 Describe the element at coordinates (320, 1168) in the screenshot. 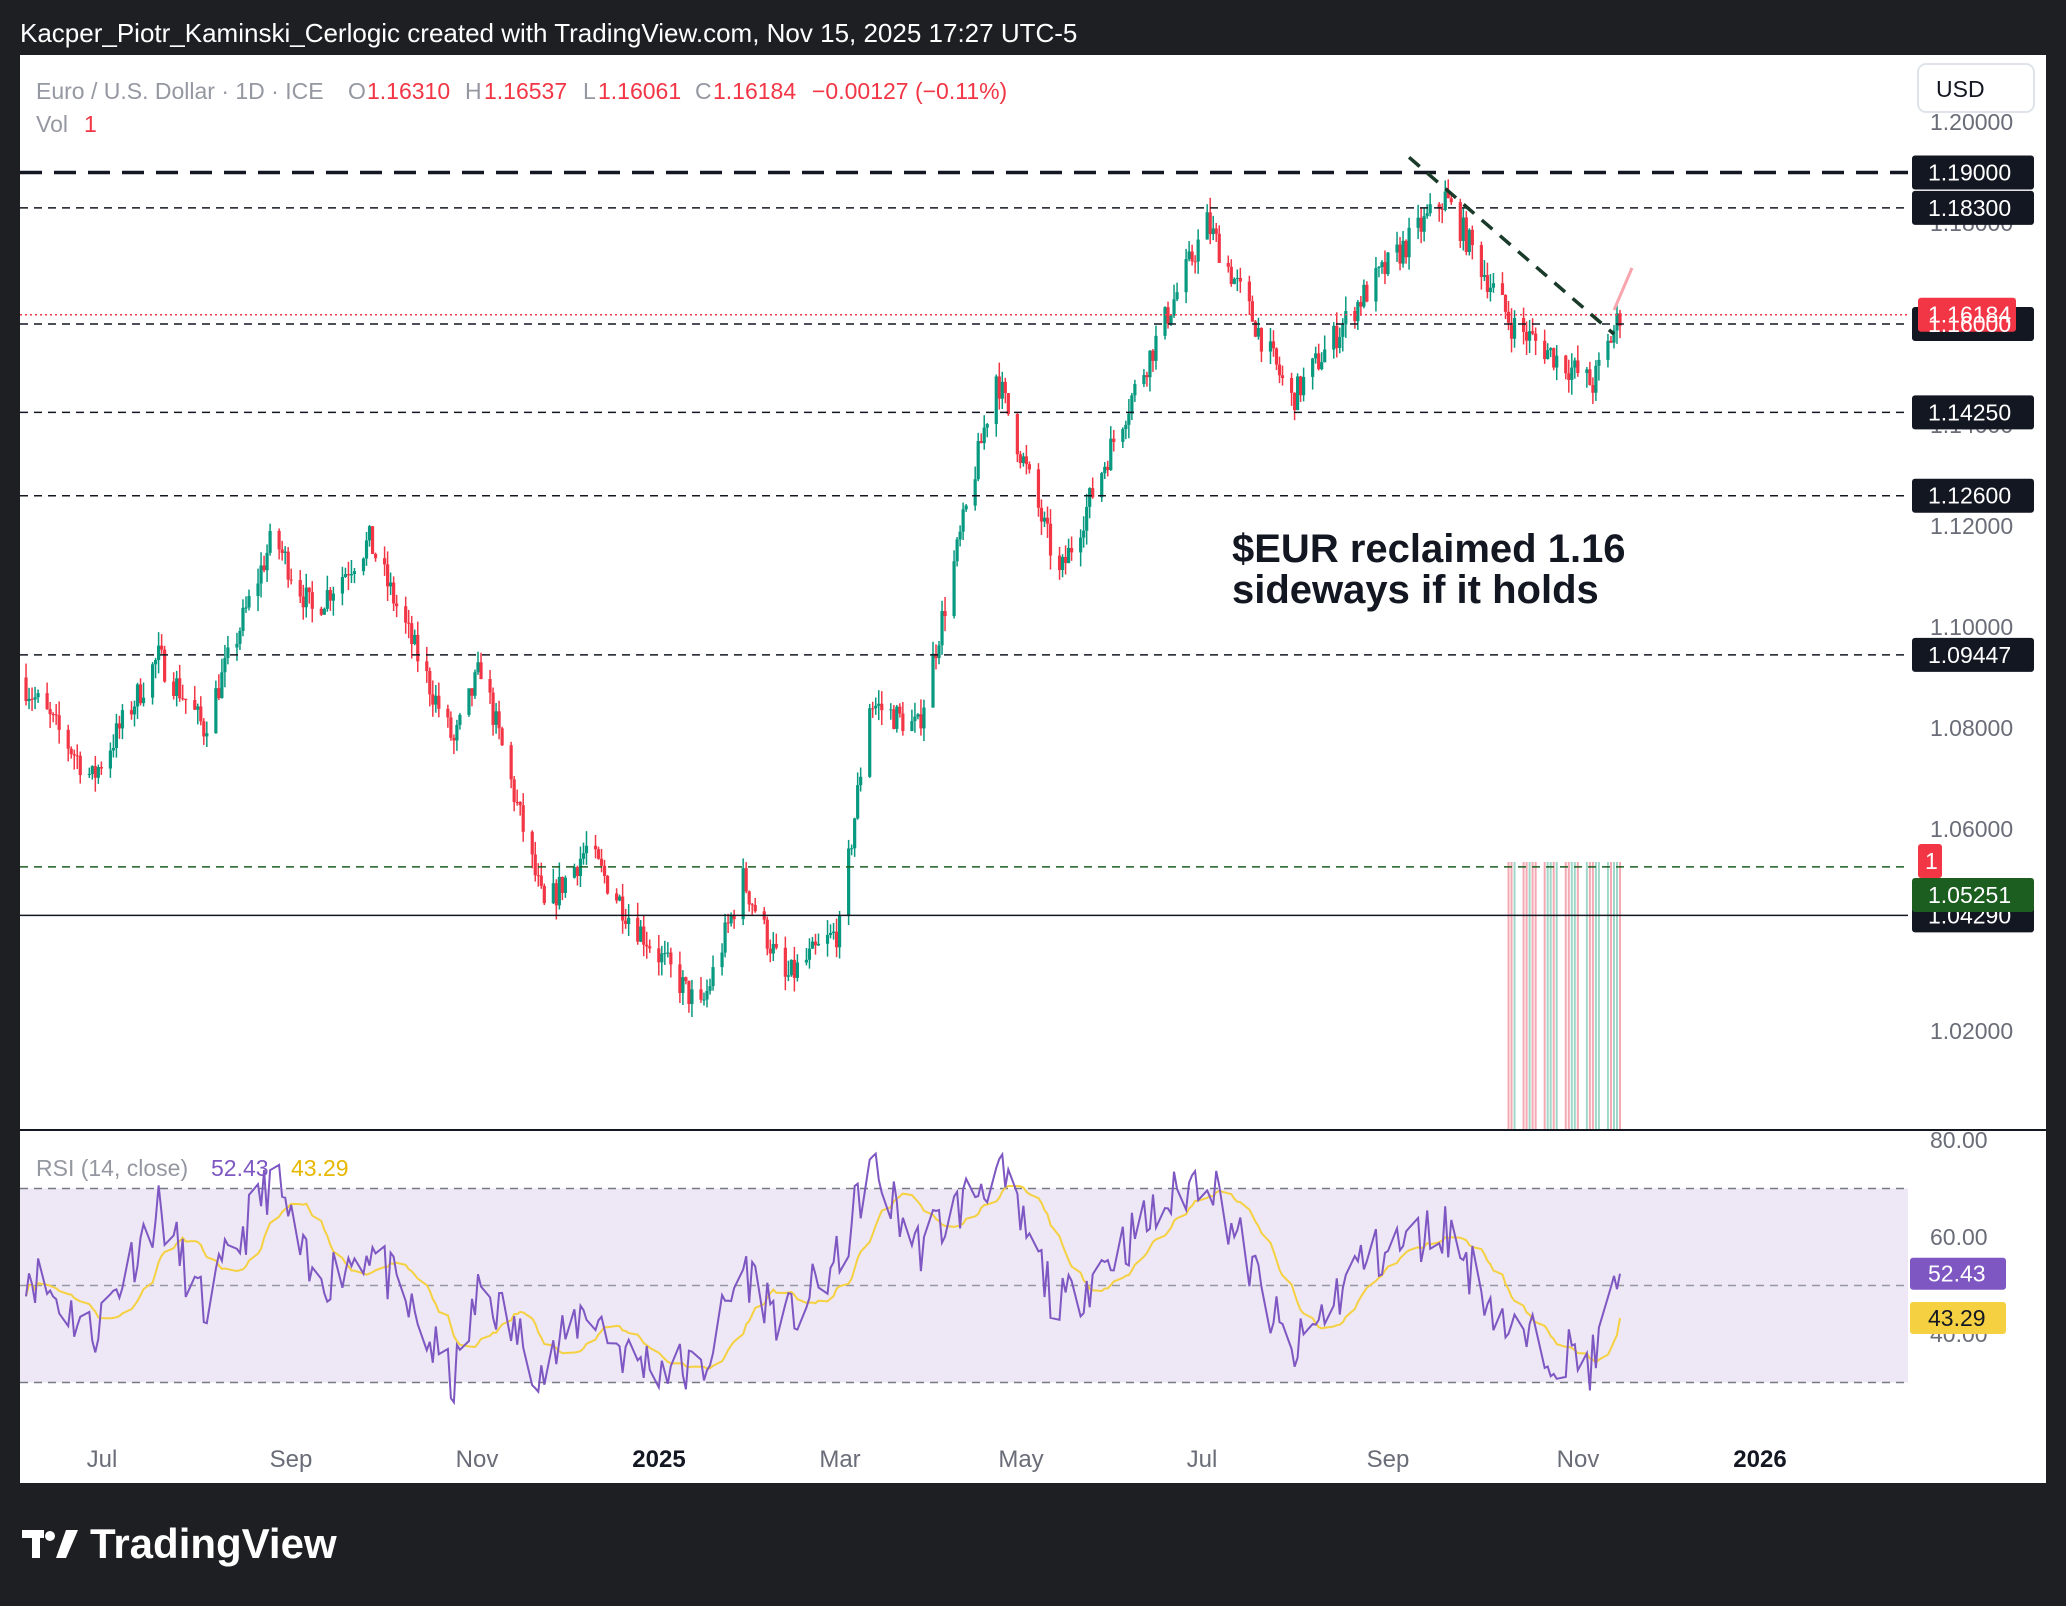

I see `rsi-ma-value: 43.29` at that location.